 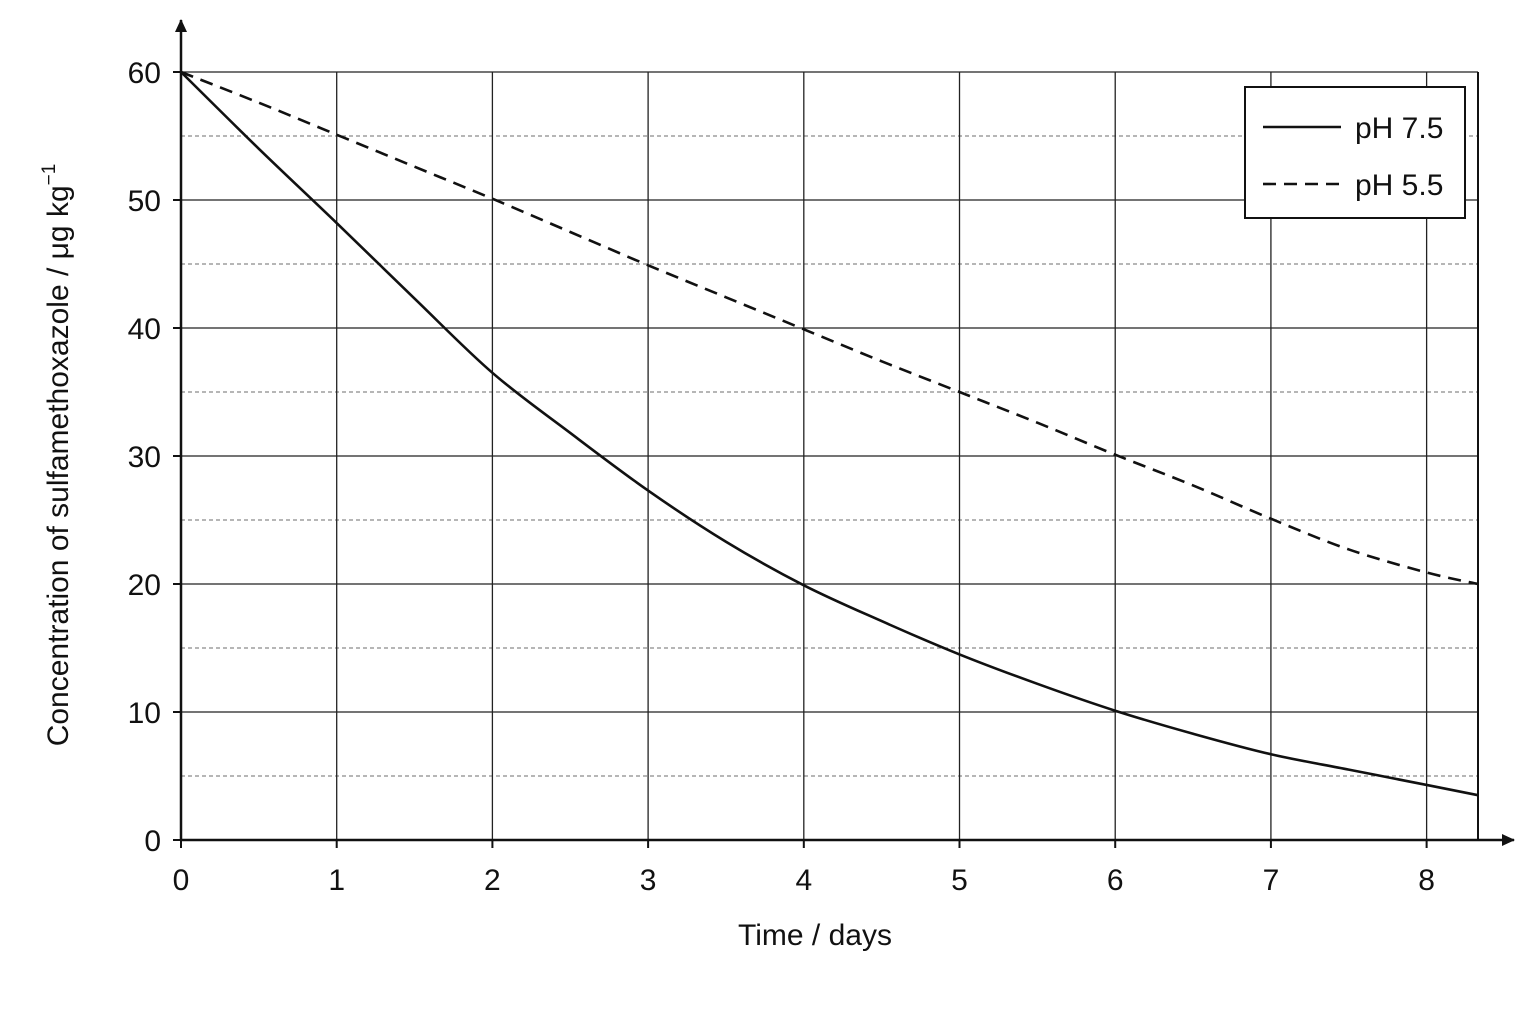 I want to click on x-tick-label: 8, so click(x=1426, y=880).